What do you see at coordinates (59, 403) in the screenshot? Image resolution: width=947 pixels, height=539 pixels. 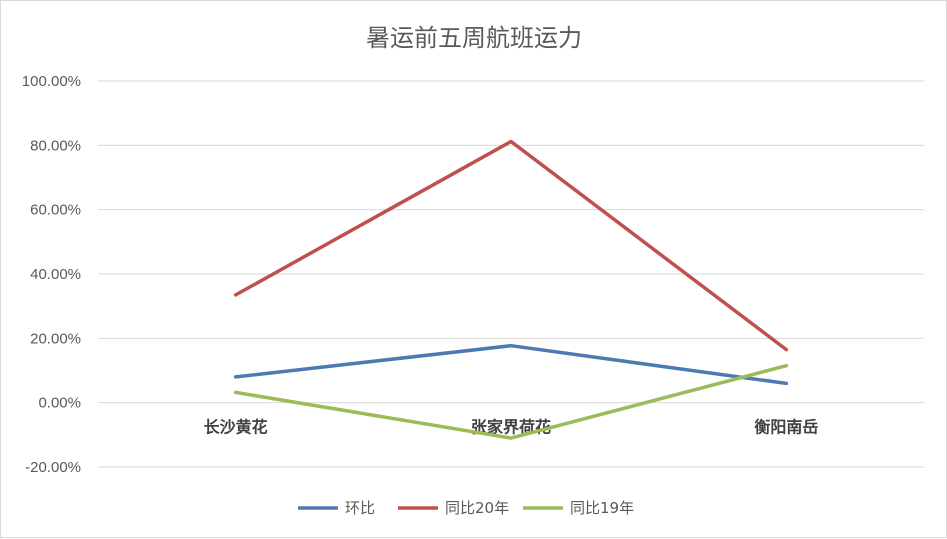 I see `y-tick-label: 0.00%` at bounding box center [59, 403].